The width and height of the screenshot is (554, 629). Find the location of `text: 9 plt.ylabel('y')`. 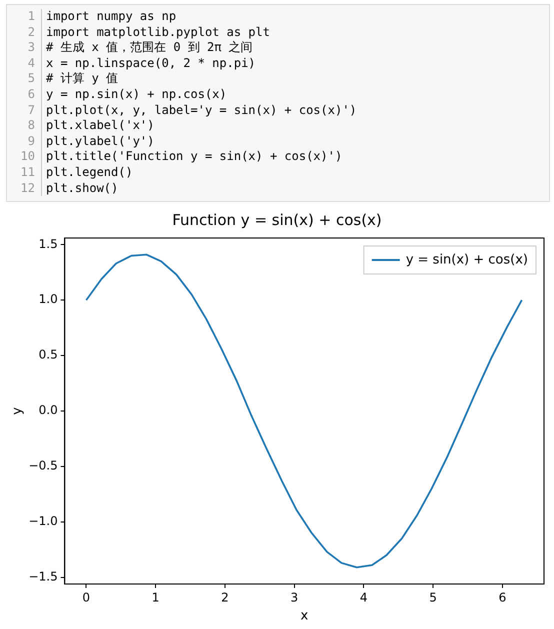

text: 9 plt.ylabel('y') is located at coordinates (90, 142).